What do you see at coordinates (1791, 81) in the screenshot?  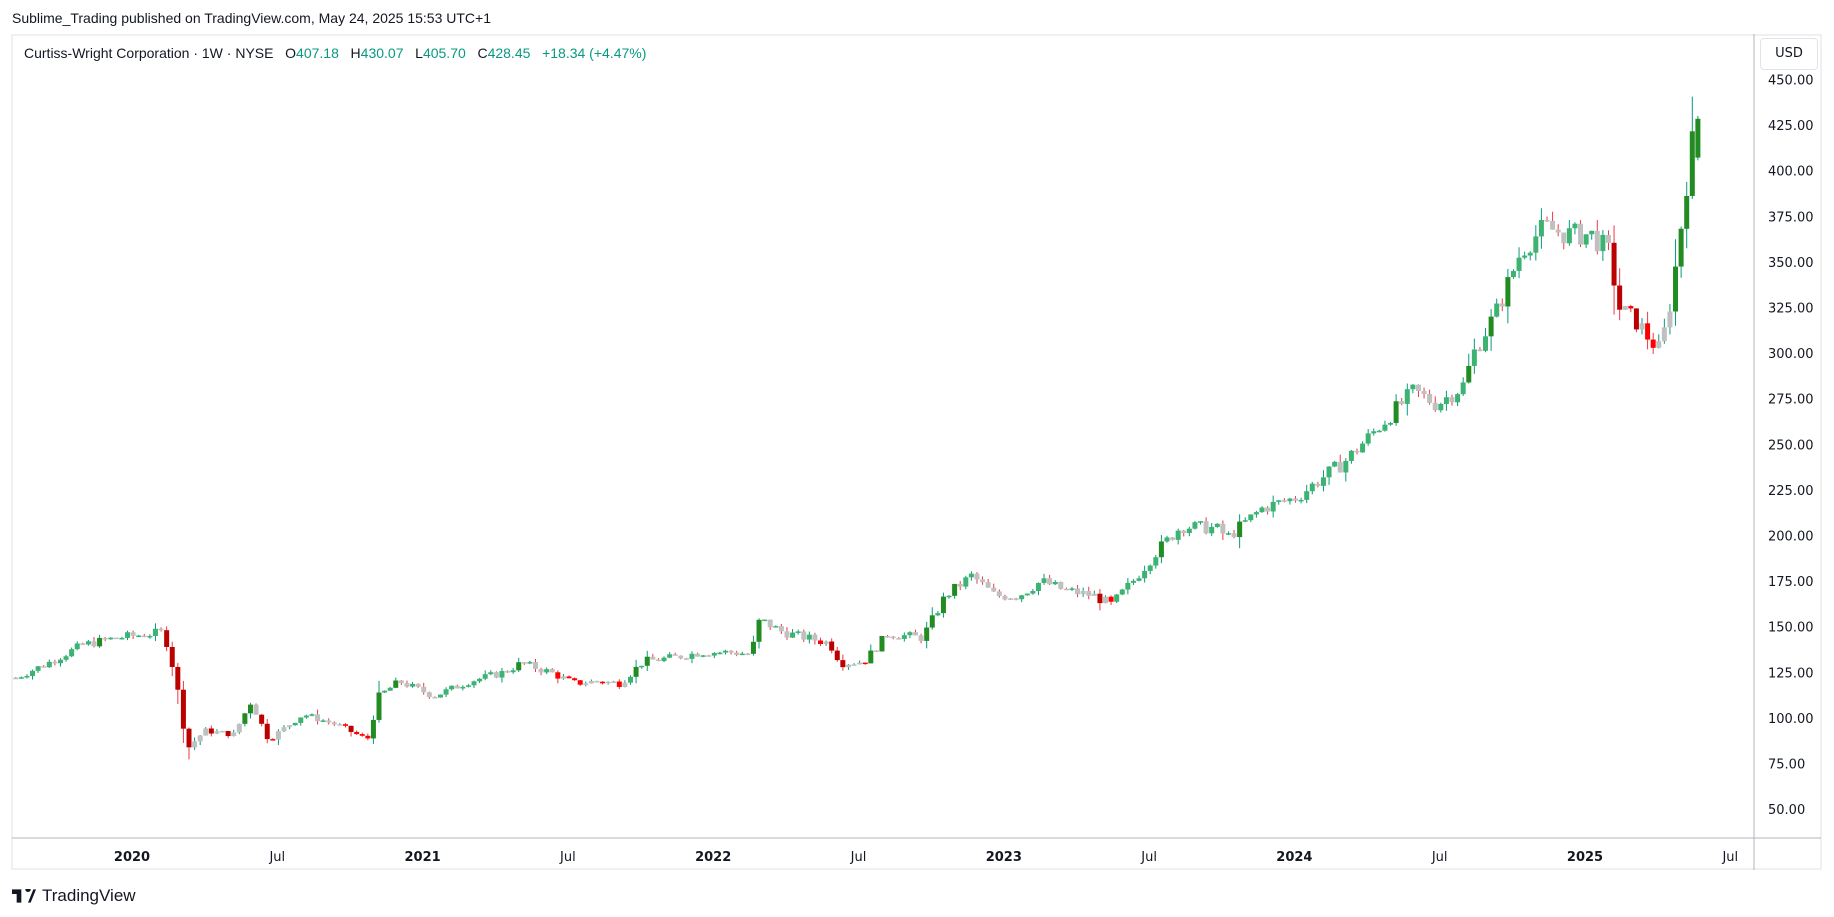 I see `price-tick-label: 450.00` at bounding box center [1791, 81].